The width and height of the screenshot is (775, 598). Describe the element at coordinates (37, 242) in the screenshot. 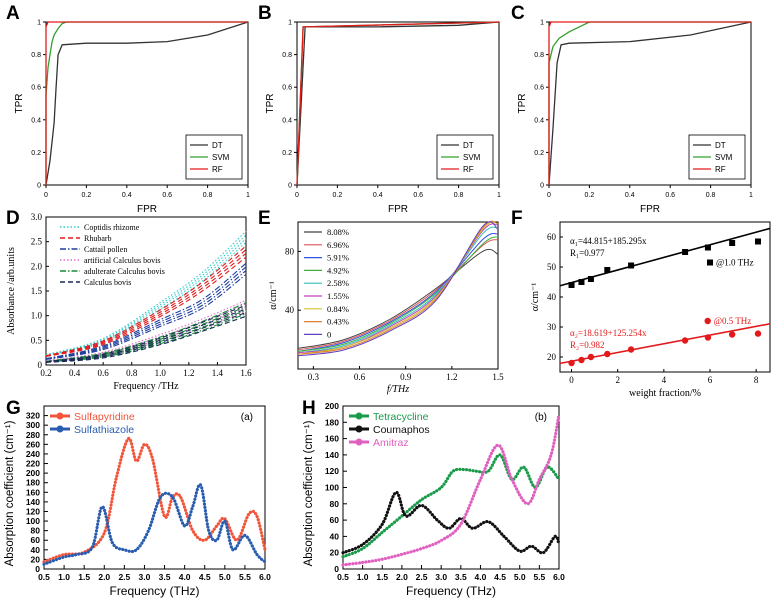

I see `y-tick-label: 2.5` at that location.